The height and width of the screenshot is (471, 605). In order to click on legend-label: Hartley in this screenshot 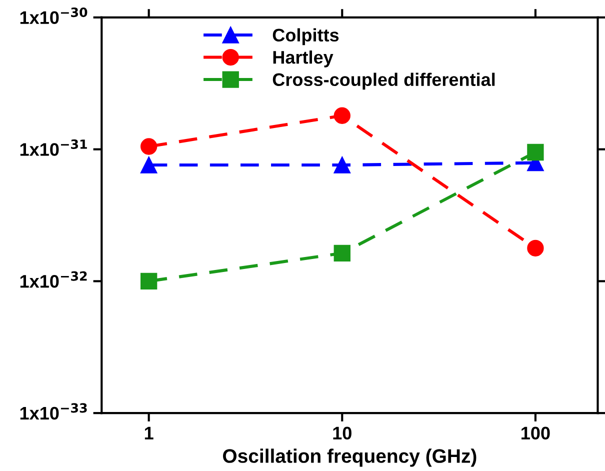, I will do `click(303, 59)`.